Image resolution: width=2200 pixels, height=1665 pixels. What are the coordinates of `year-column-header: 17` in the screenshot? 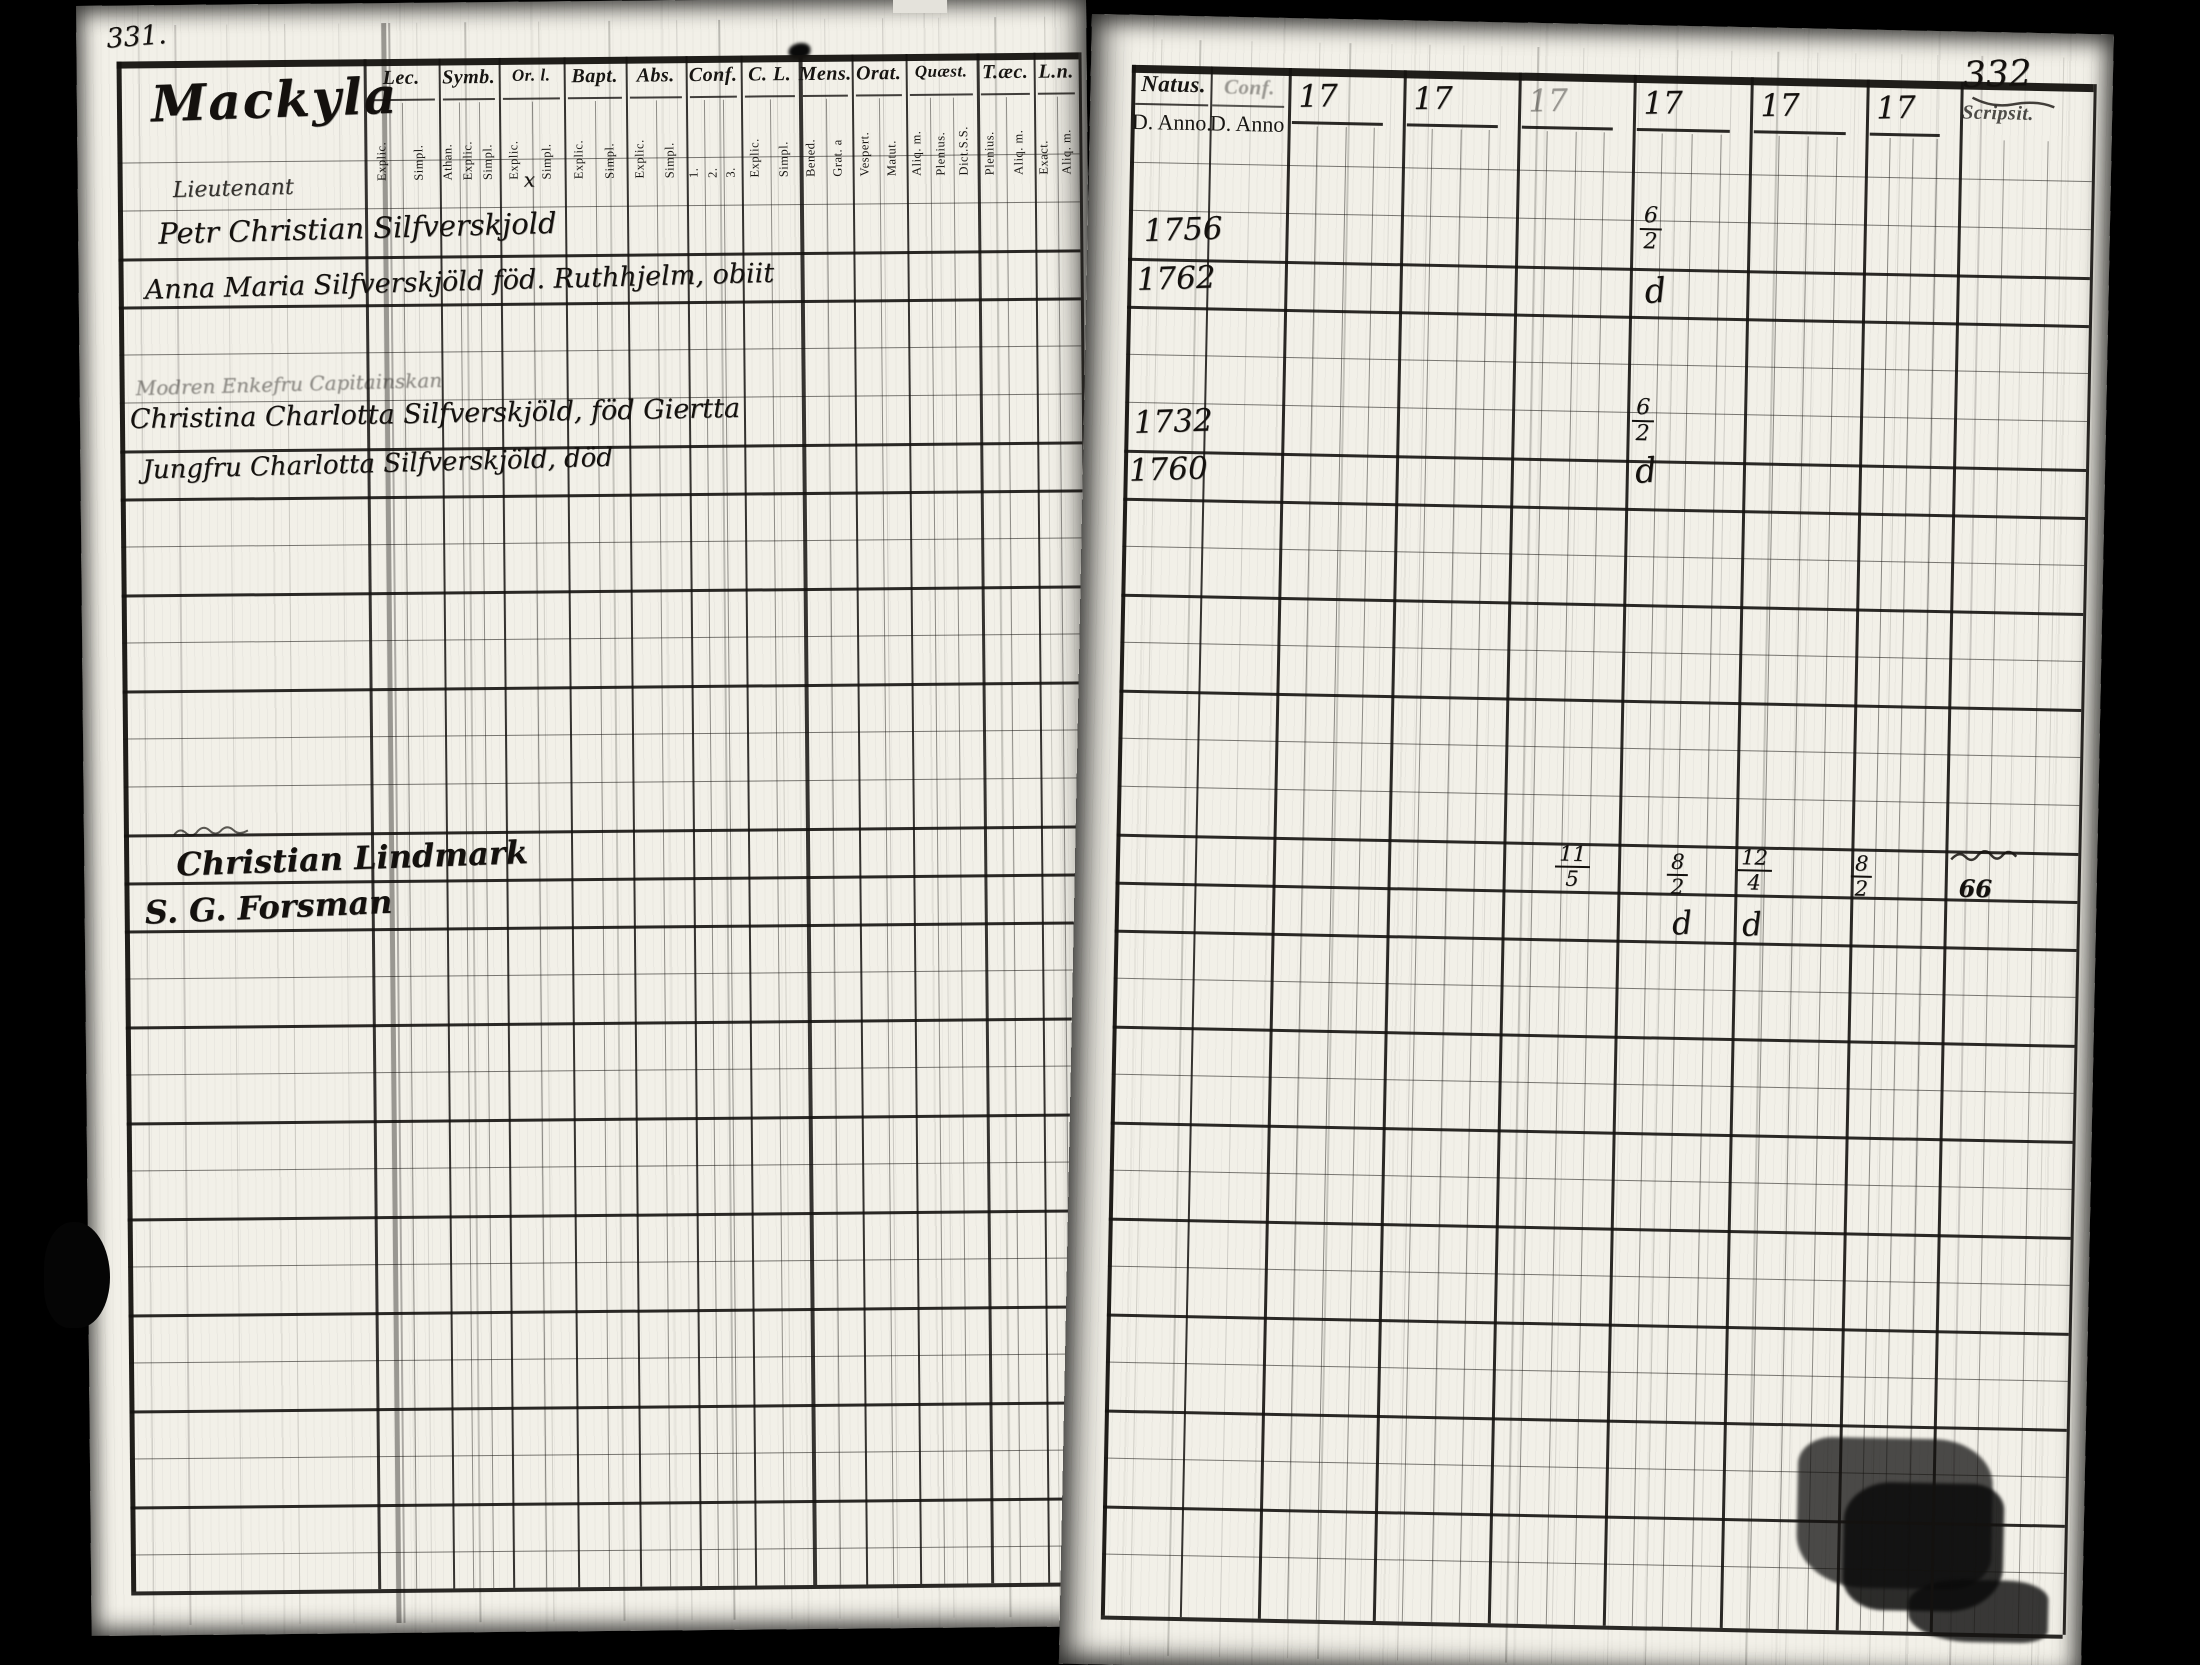 It's located at (1548, 101).